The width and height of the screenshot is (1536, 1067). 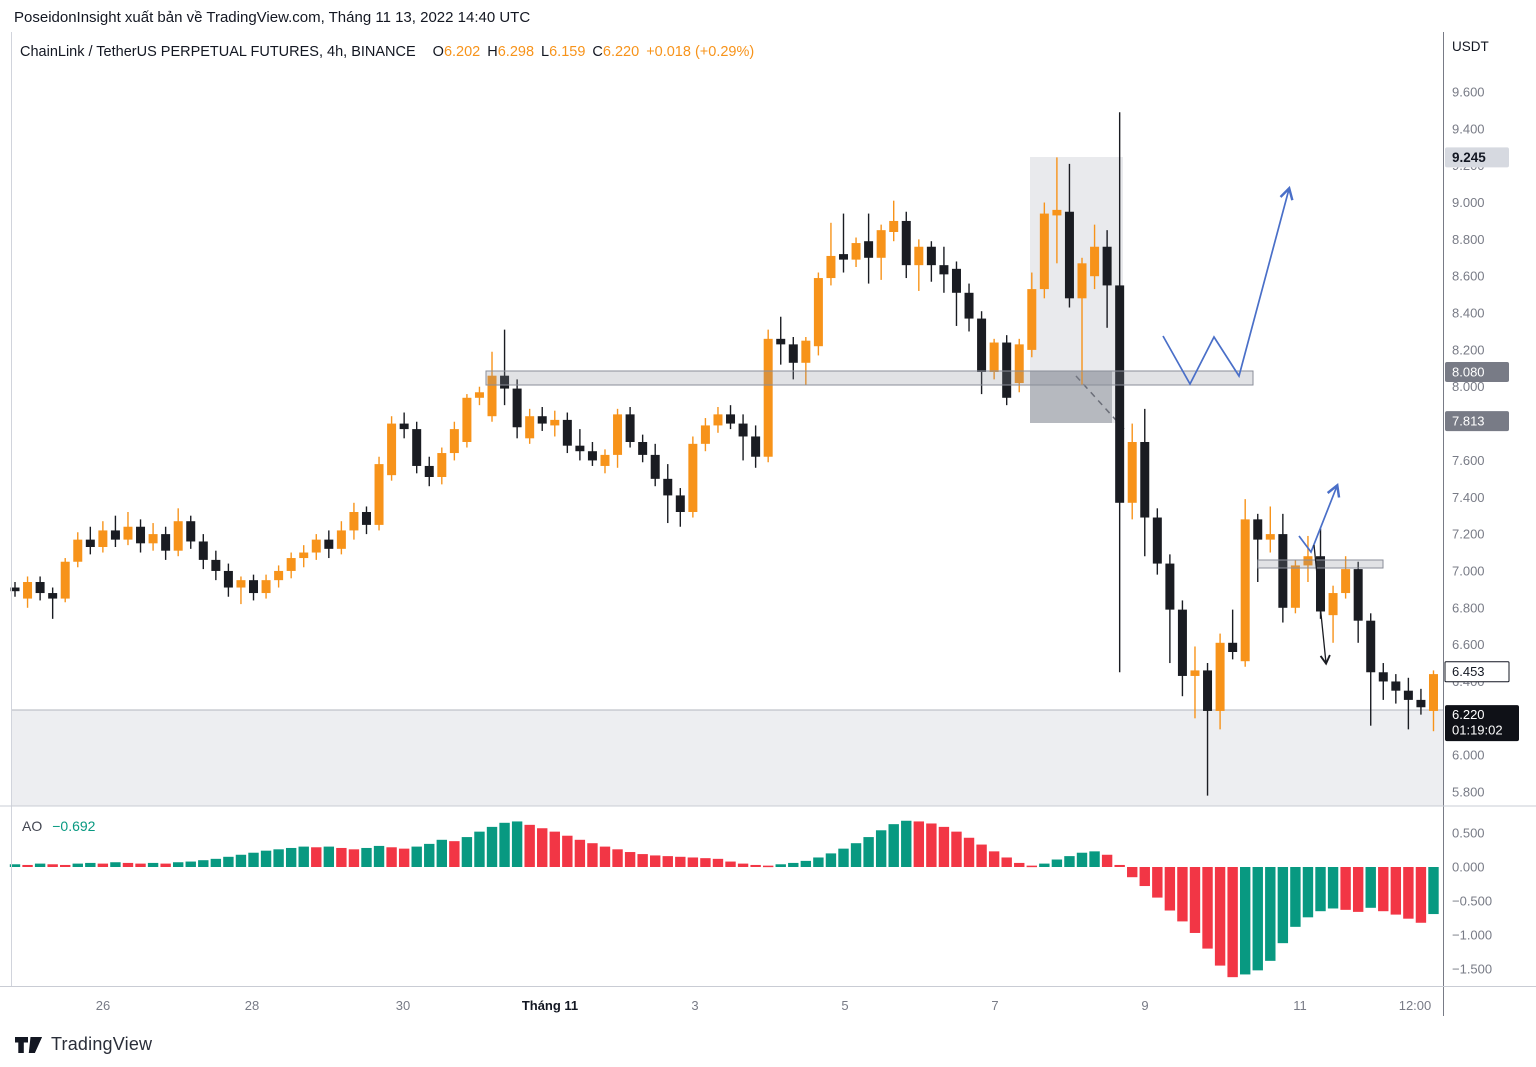 What do you see at coordinates (1468, 755) in the screenshot?
I see `price-tick-label: 6.000` at bounding box center [1468, 755].